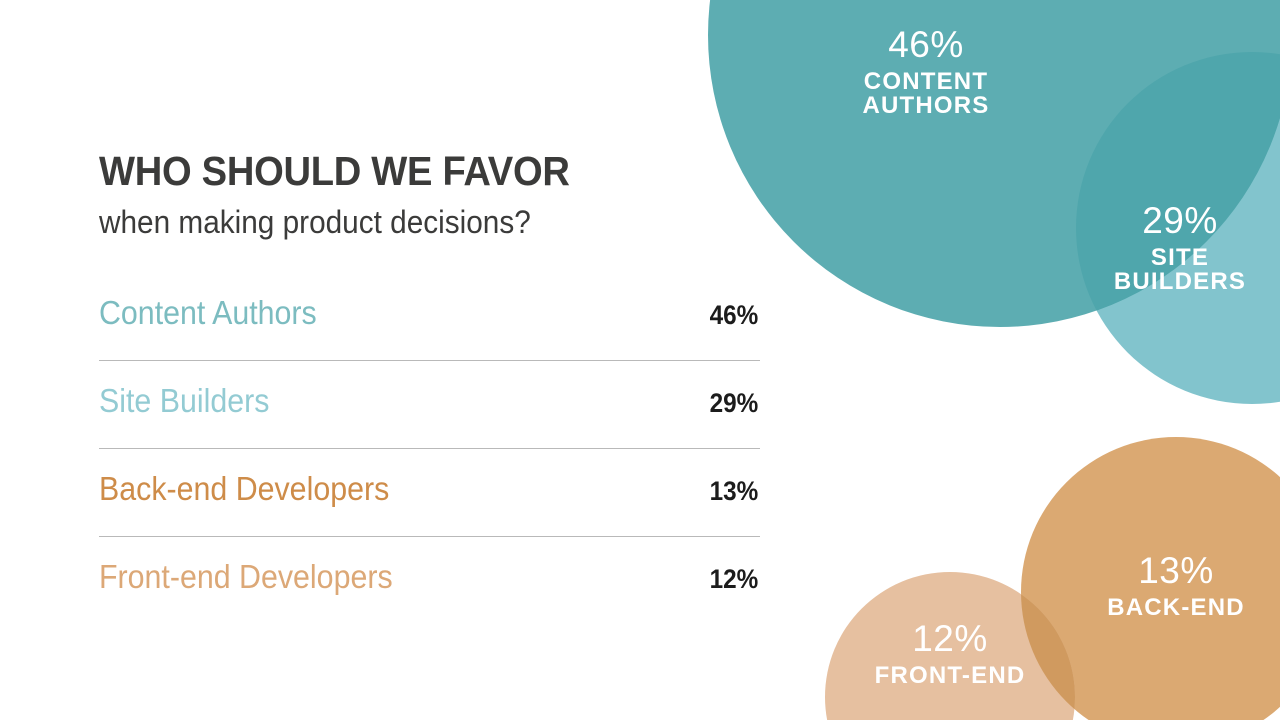  Describe the element at coordinates (429, 405) in the screenshot. I see `table-row: Site Builders 29%` at that location.